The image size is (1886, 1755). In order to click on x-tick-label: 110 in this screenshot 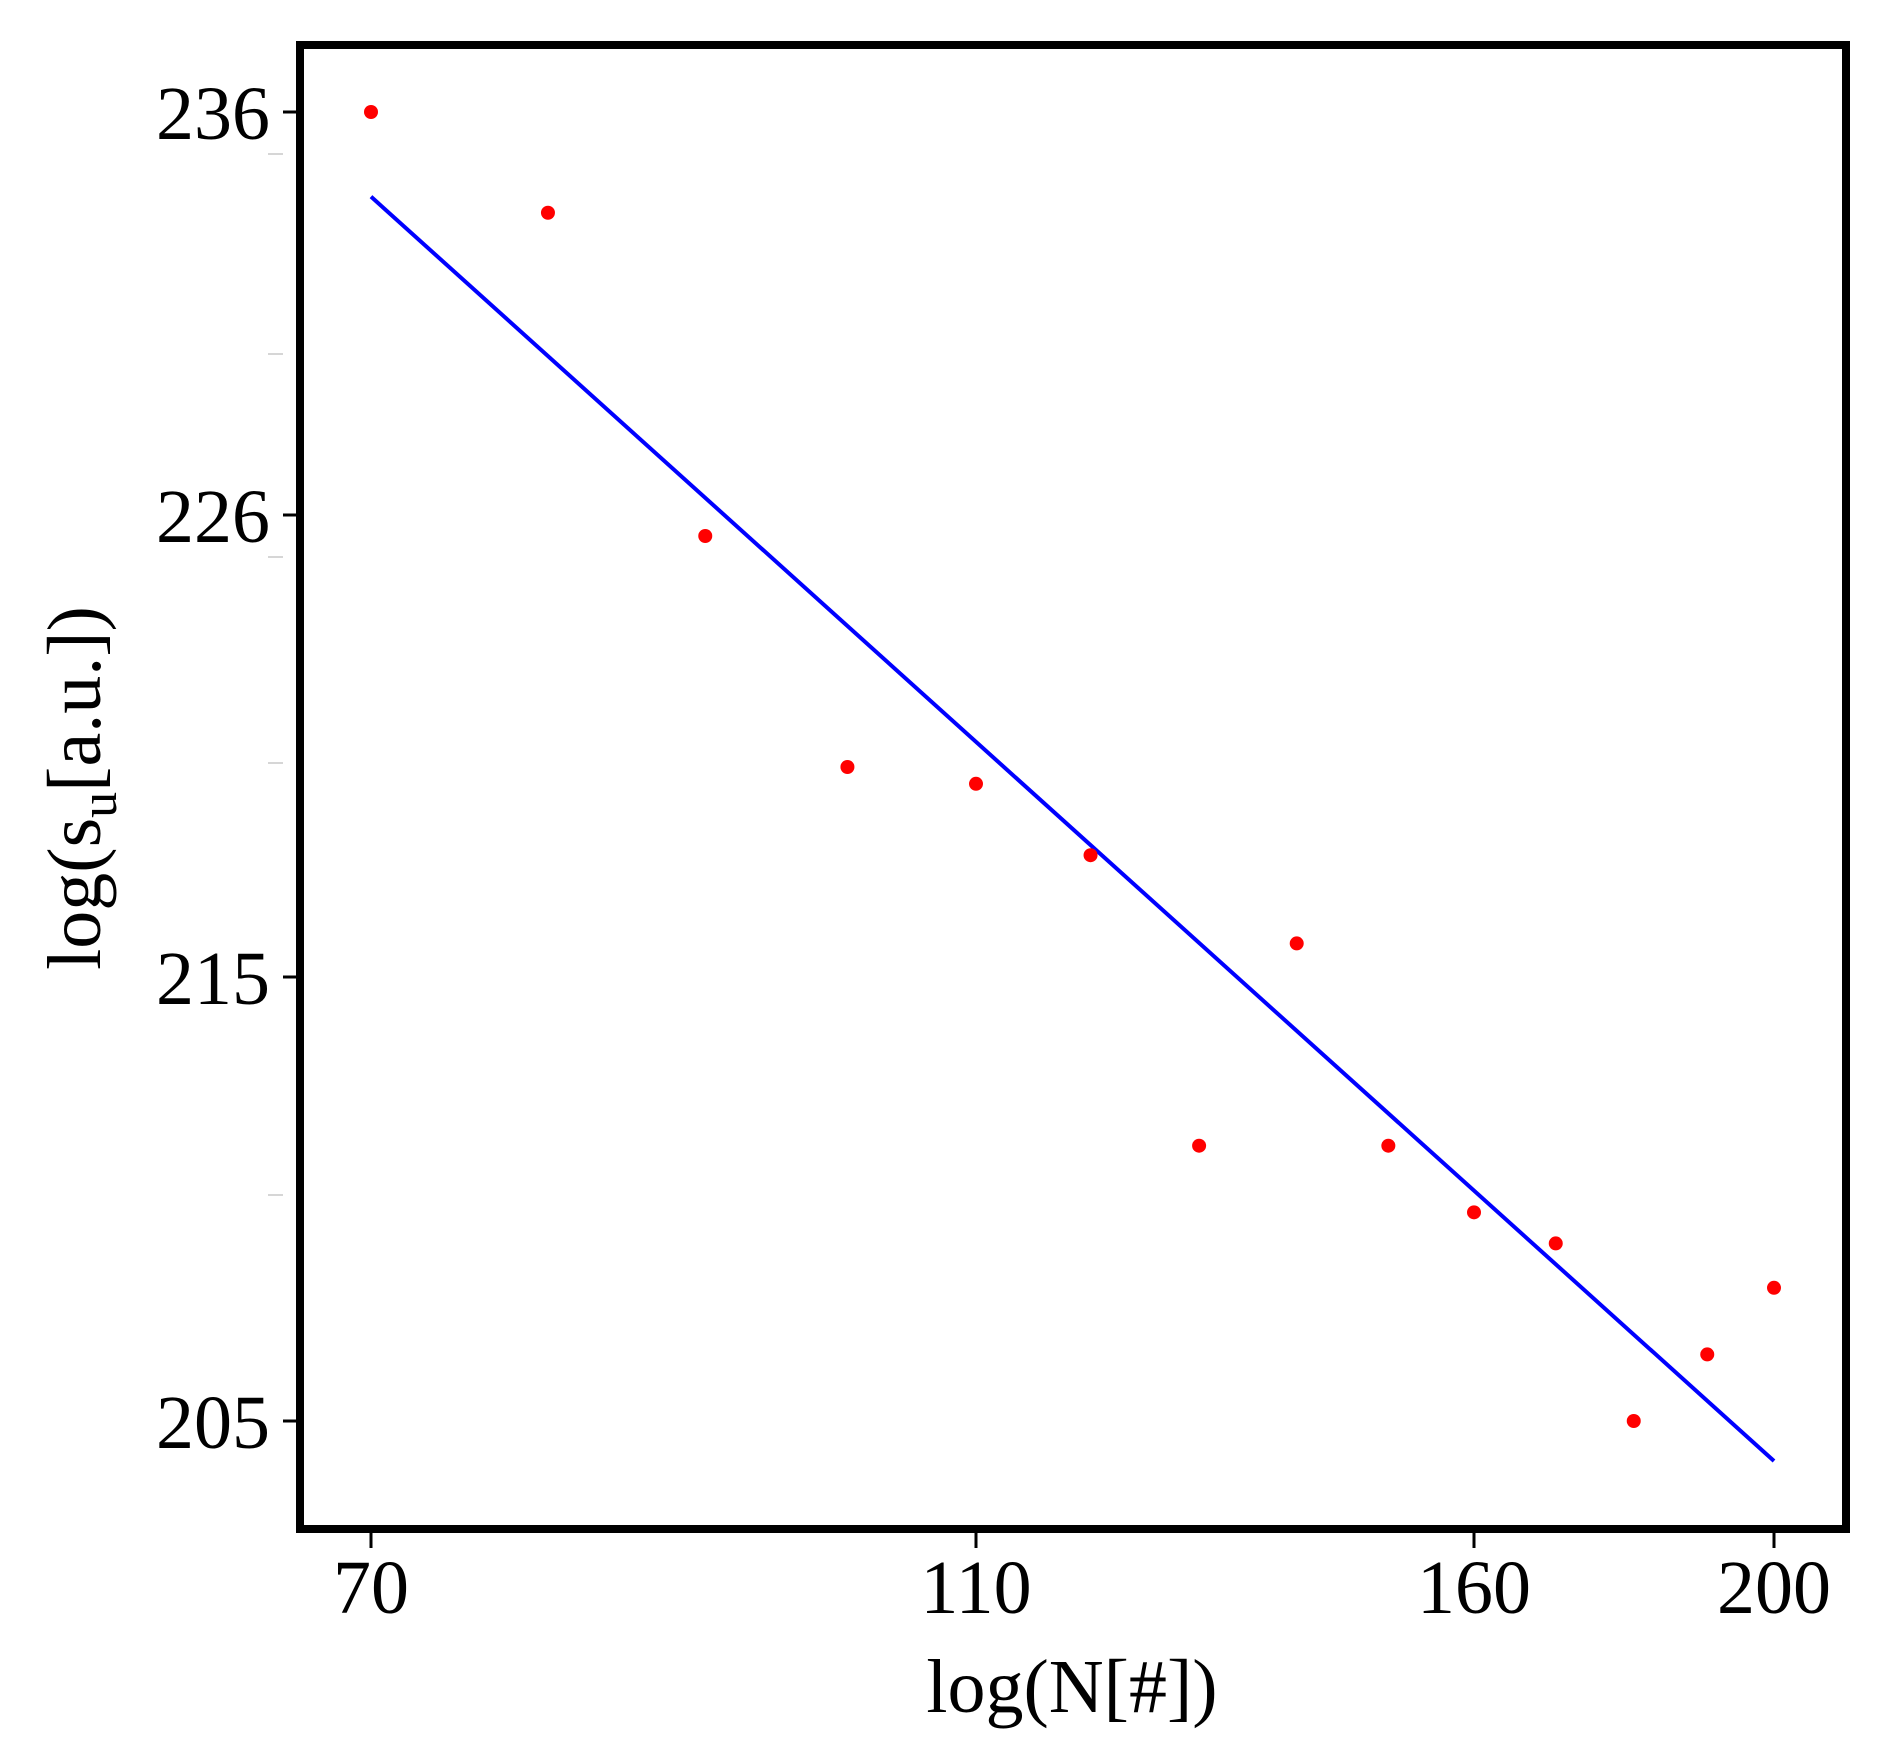, I will do `click(975, 1588)`.